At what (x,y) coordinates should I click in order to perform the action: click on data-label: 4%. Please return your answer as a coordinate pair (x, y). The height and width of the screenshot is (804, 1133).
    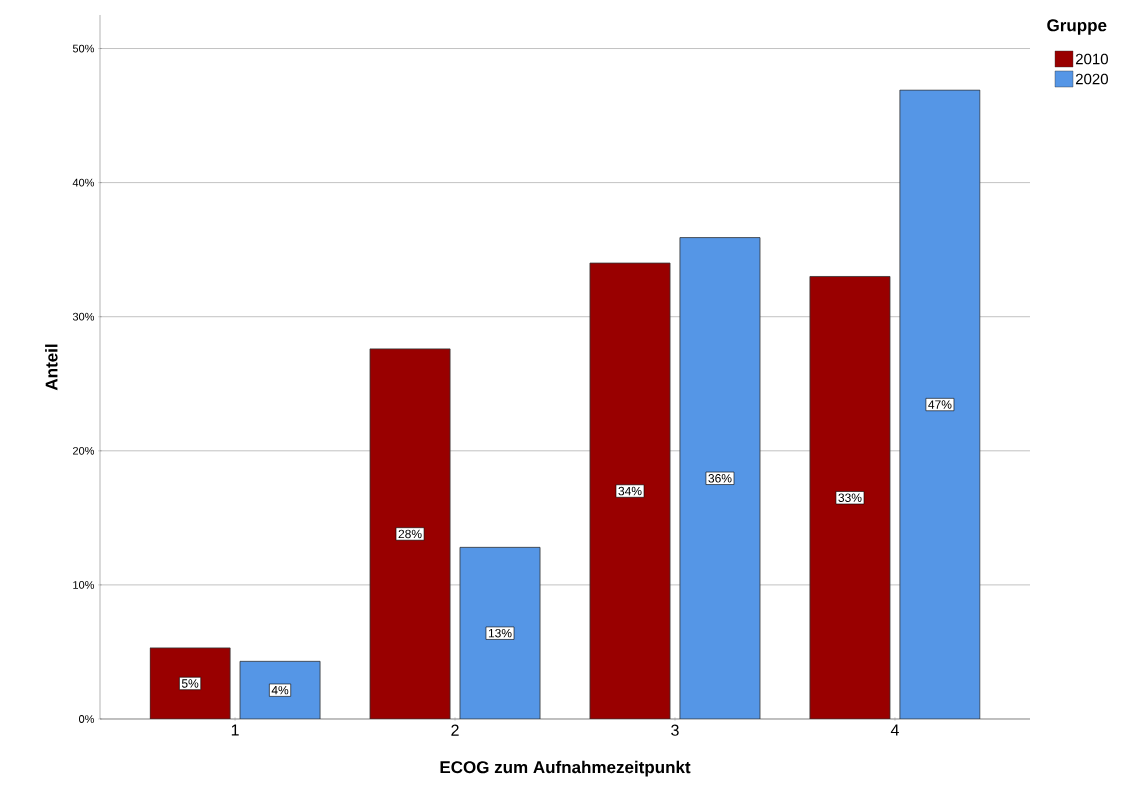
    Looking at the image, I should click on (280, 690).